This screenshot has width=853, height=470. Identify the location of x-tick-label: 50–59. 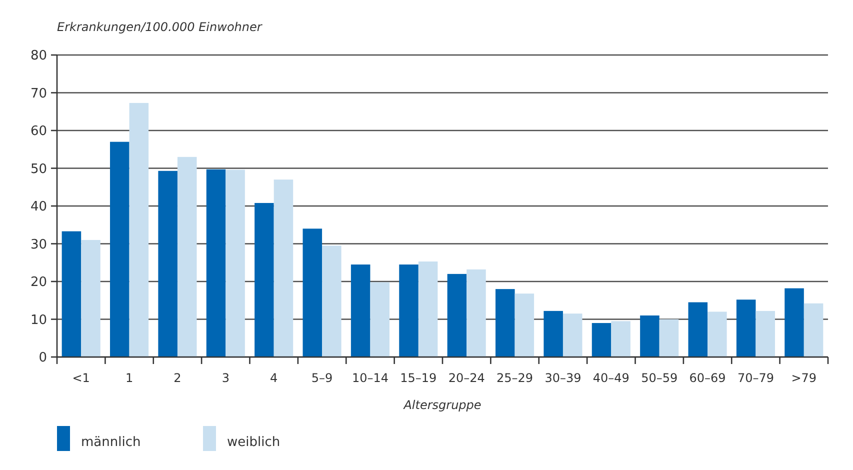
(659, 378).